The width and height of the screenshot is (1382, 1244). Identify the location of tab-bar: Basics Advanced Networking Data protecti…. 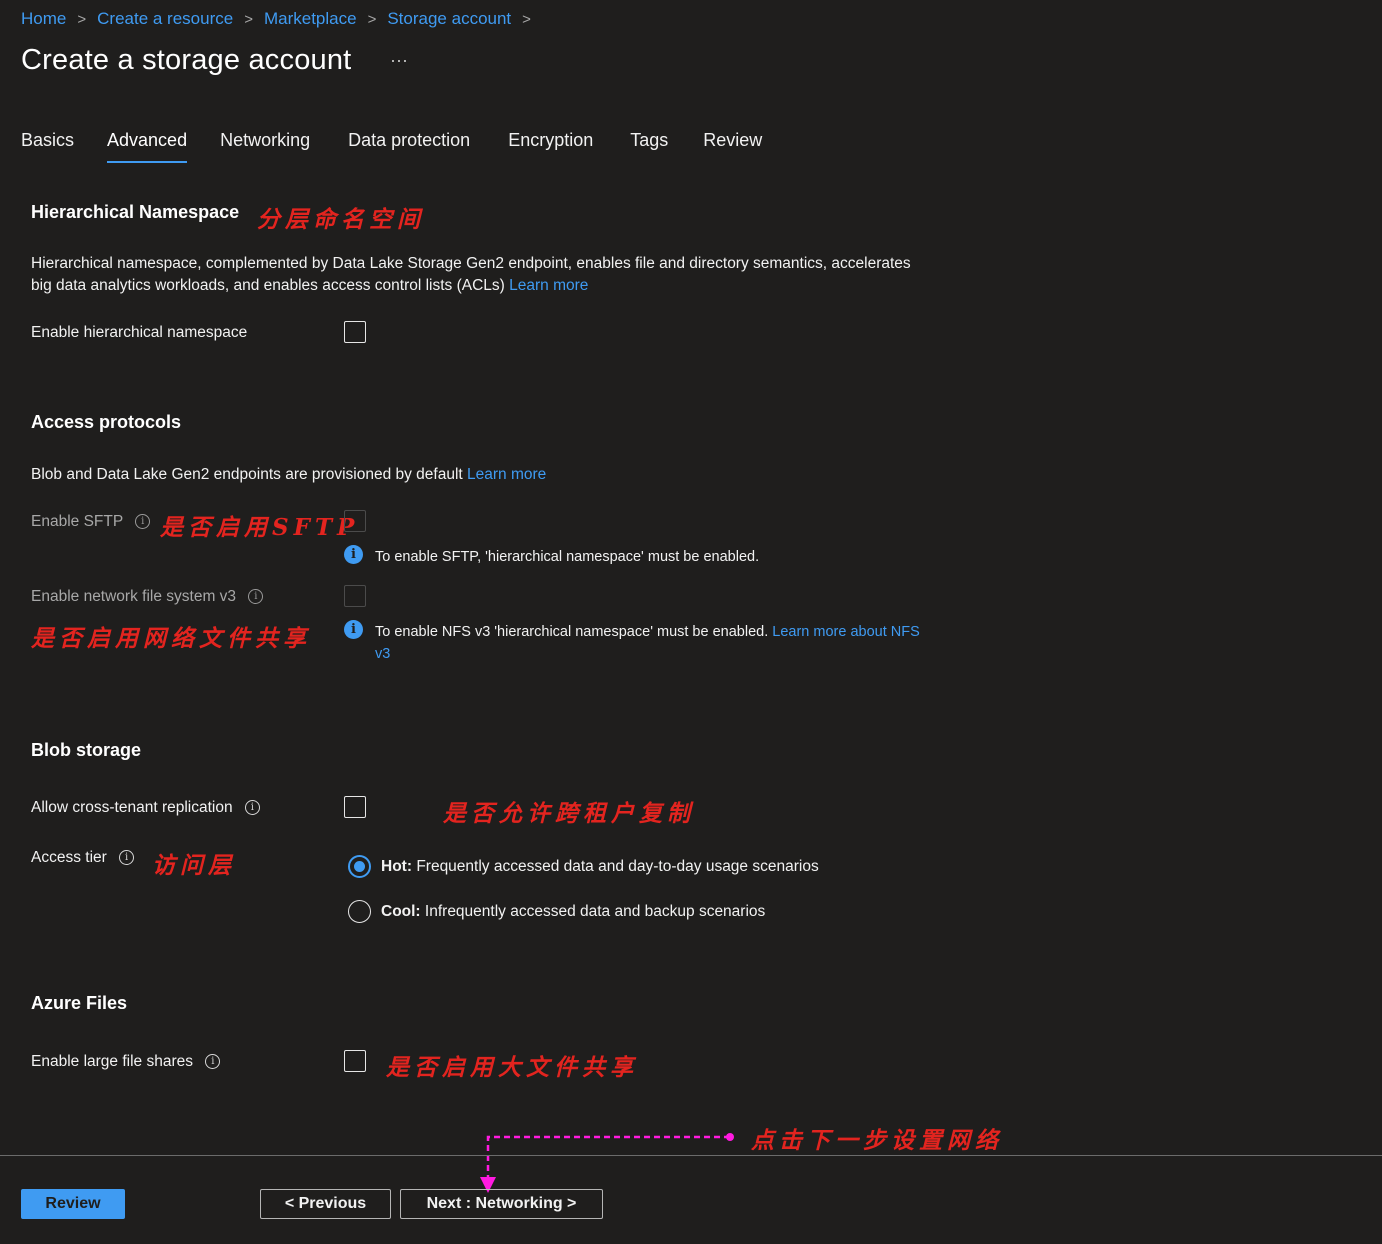
(392, 146).